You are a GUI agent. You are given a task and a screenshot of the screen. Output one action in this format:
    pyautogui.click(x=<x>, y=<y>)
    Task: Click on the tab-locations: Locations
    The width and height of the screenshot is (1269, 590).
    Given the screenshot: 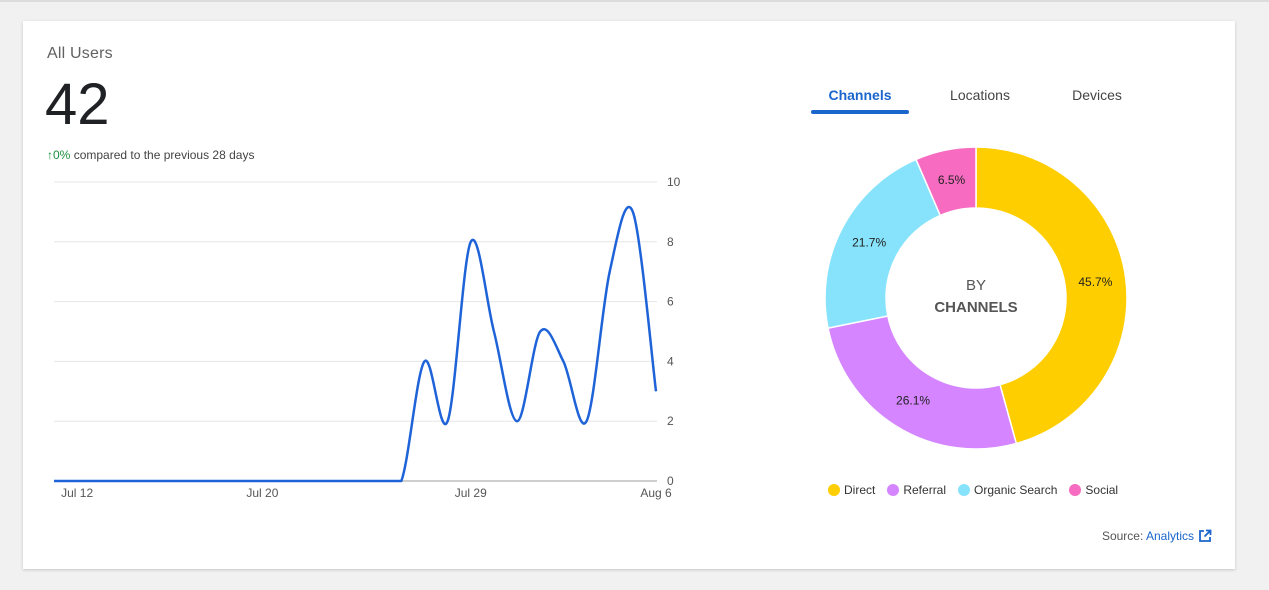 What is the action you would take?
    pyautogui.click(x=980, y=95)
    